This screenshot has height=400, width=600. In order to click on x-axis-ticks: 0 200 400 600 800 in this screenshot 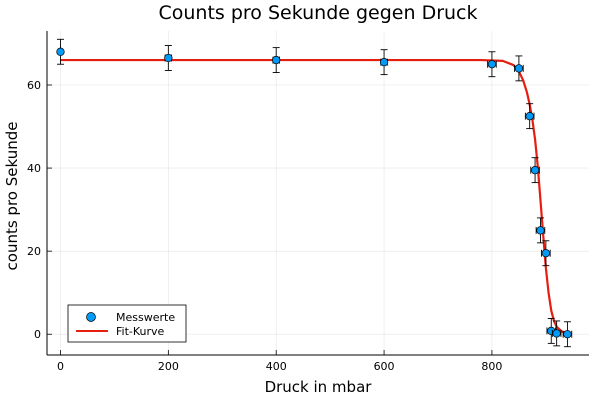, I will do `click(279, 361)`.